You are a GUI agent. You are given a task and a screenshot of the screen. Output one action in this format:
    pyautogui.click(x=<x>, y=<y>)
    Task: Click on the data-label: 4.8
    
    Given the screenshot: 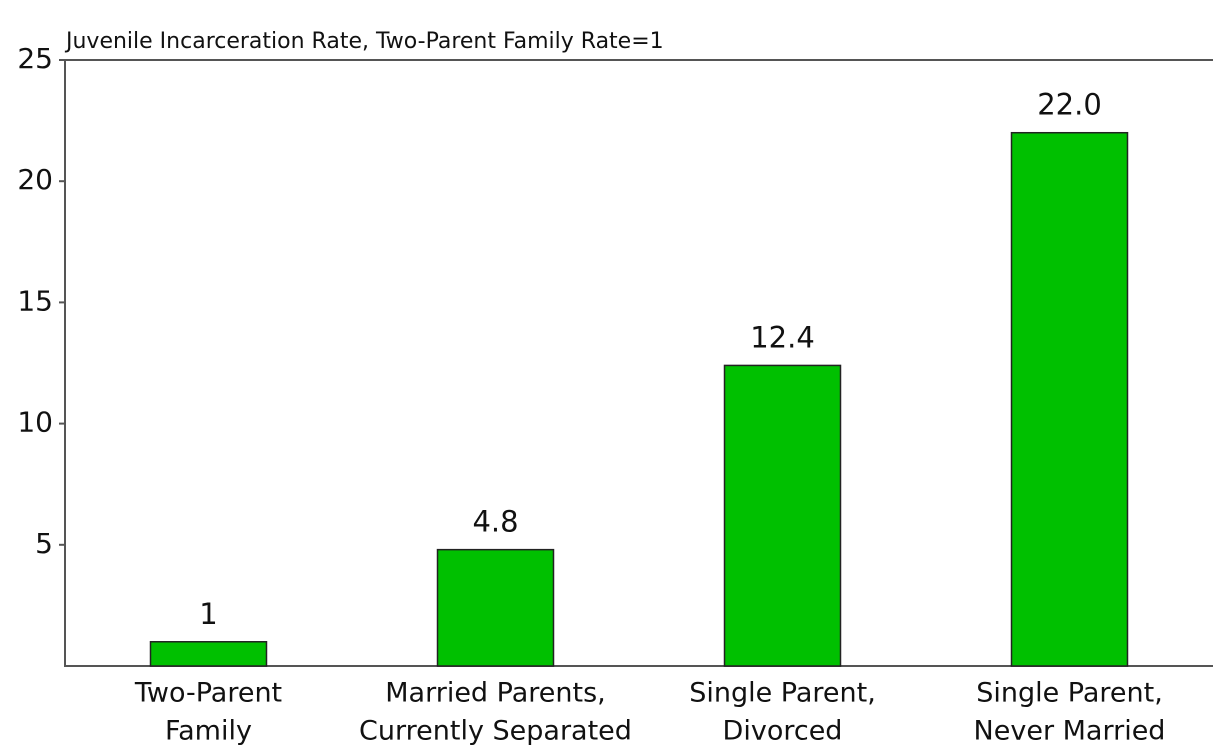 What is the action you would take?
    pyautogui.click(x=495, y=522)
    